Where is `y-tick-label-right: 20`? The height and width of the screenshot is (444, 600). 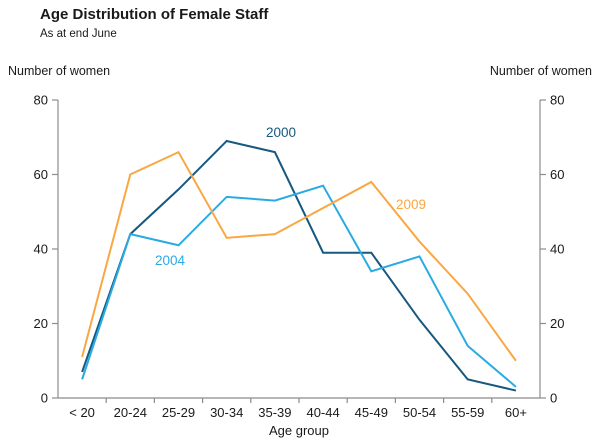 y-tick-label-right: 20 is located at coordinates (557, 323).